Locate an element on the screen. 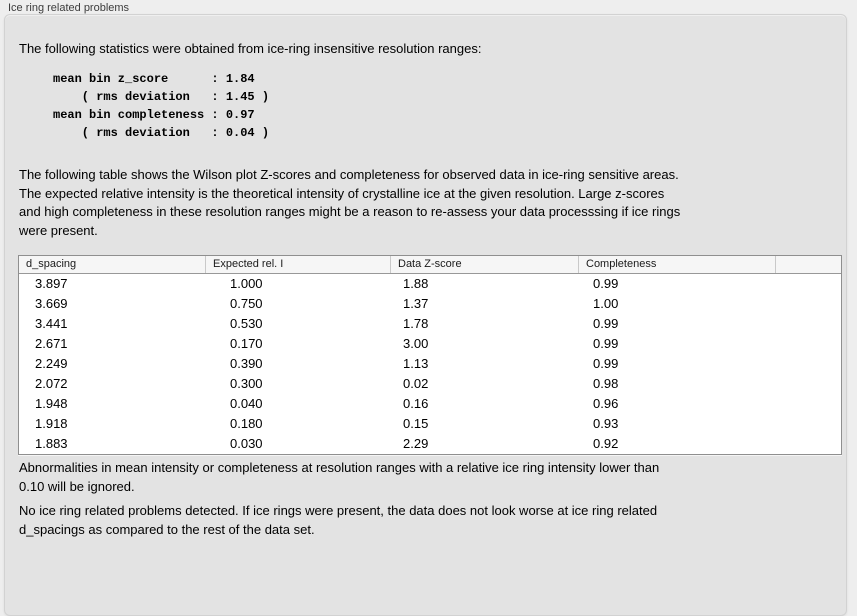 This screenshot has height=616, width=857. table-cell: 1.000 is located at coordinates (246, 283).